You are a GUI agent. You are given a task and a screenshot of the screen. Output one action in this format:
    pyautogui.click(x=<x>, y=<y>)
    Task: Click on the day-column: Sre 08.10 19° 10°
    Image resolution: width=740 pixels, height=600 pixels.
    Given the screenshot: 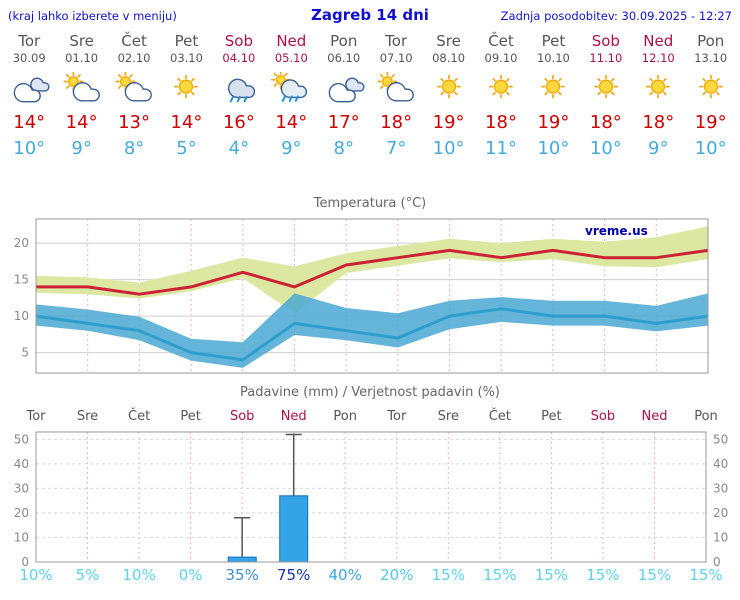 What is the action you would take?
    pyautogui.click(x=448, y=92)
    